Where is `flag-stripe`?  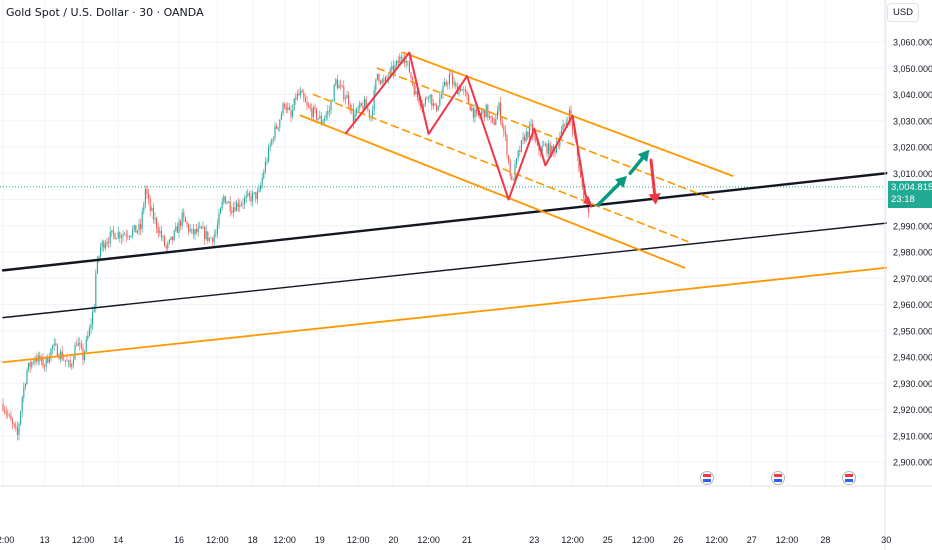 flag-stripe is located at coordinates (707, 480).